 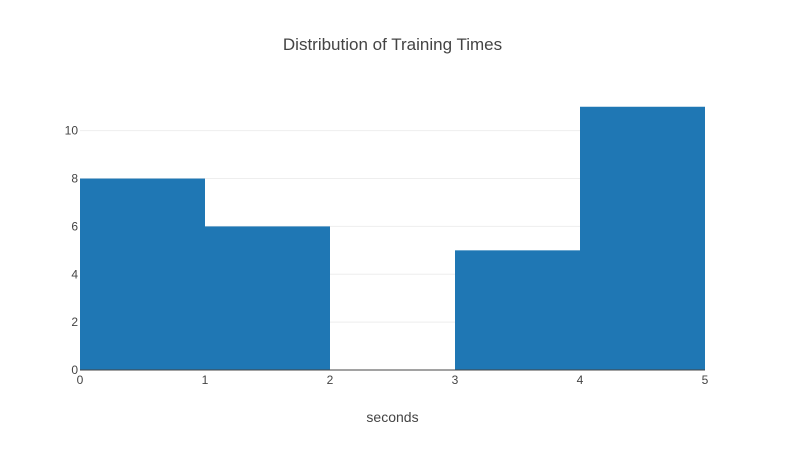 I want to click on y-tick-label: 8, so click(x=74, y=179).